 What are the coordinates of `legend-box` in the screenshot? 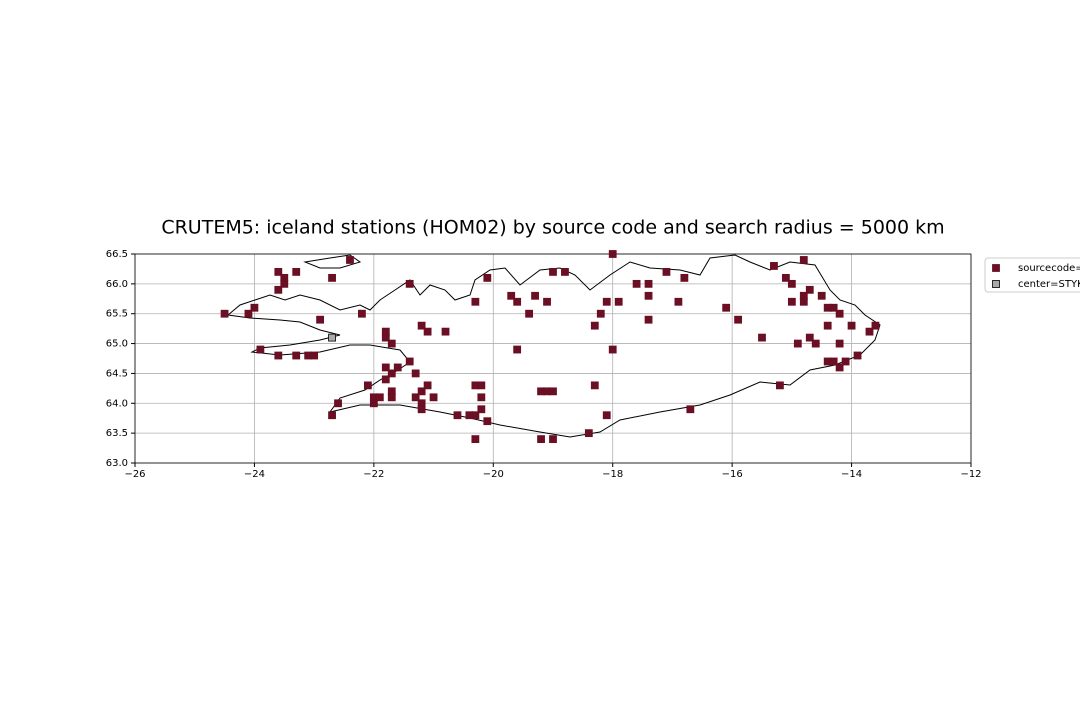 It's located at (1032, 275).